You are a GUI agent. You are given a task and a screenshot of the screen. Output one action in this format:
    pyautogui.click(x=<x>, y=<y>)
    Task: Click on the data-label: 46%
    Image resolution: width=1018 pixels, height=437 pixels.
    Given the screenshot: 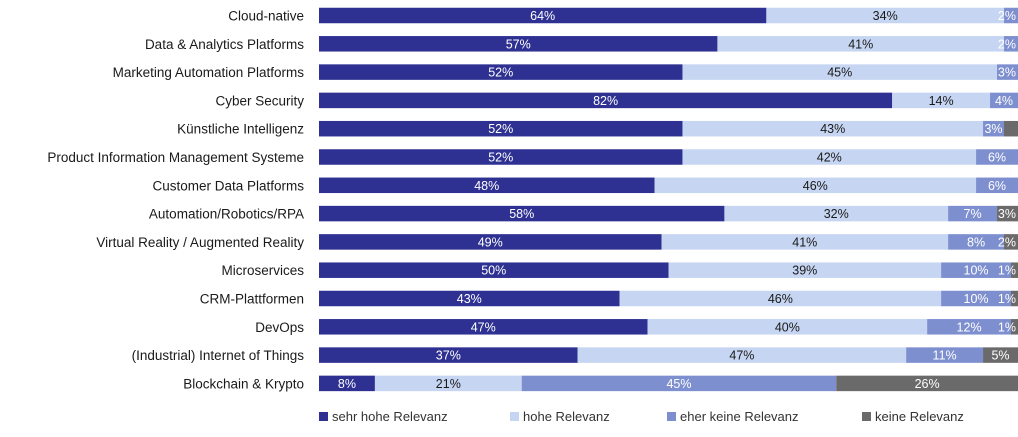 What is the action you would take?
    pyautogui.click(x=815, y=186)
    